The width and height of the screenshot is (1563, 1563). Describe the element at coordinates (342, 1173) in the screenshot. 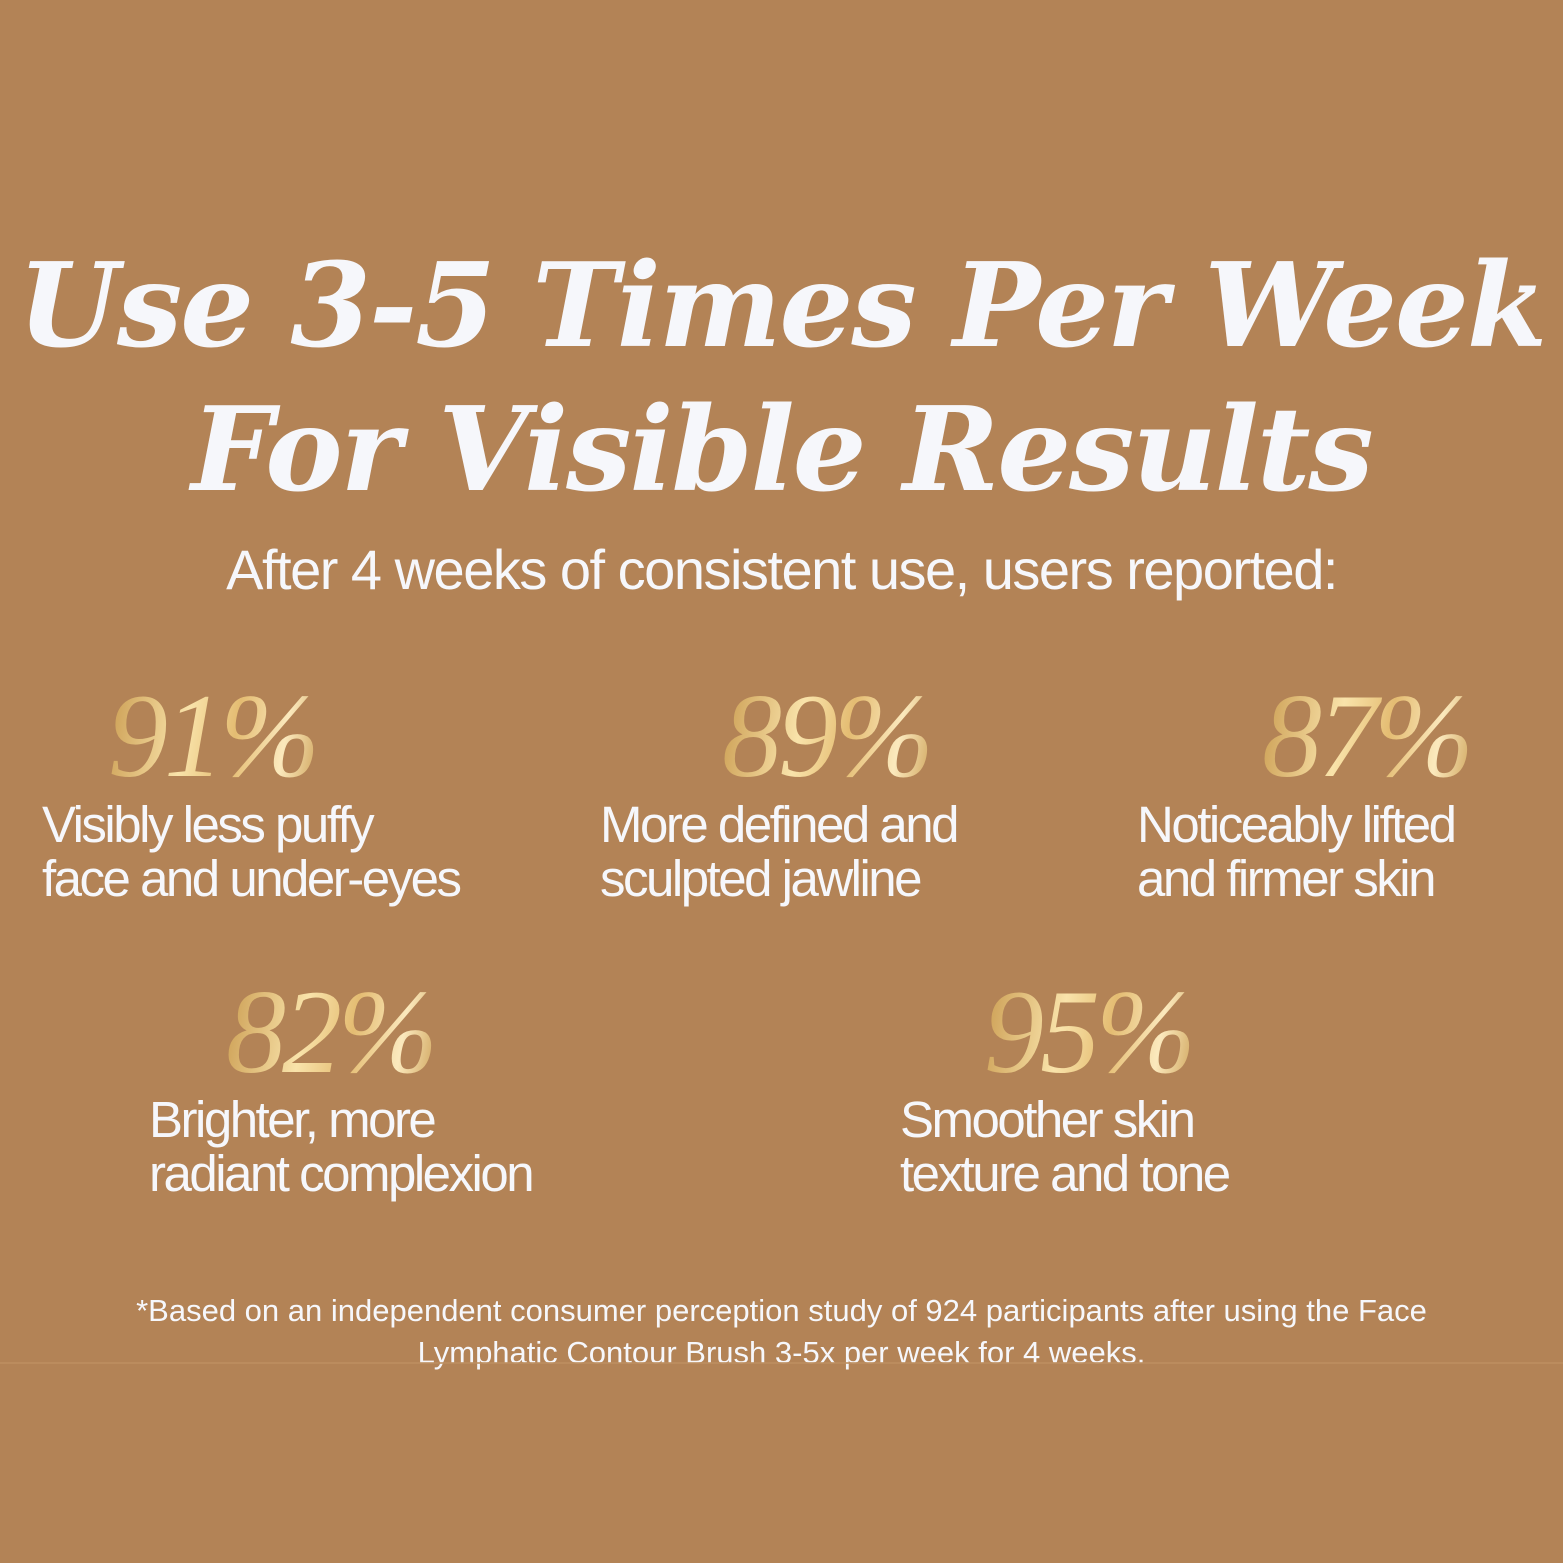

I see `stat-description-line: radiant complexion` at that location.